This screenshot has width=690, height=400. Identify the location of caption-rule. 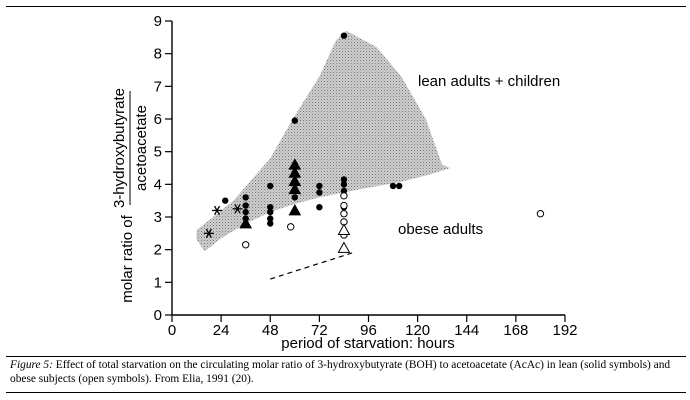
(346, 356).